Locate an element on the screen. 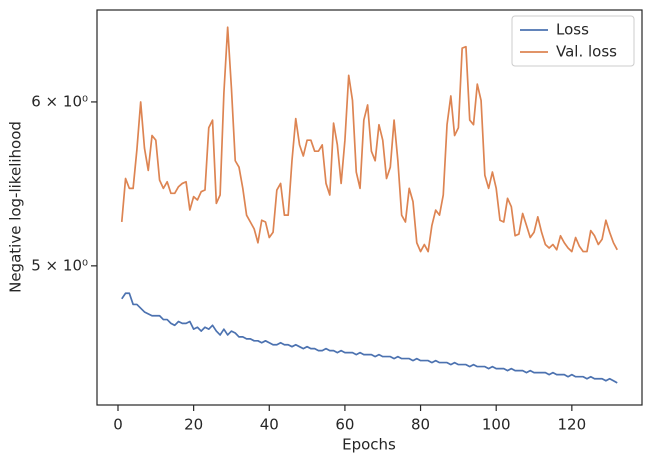 The image size is (652, 463). x-tick-label: 0 is located at coordinates (118, 425).